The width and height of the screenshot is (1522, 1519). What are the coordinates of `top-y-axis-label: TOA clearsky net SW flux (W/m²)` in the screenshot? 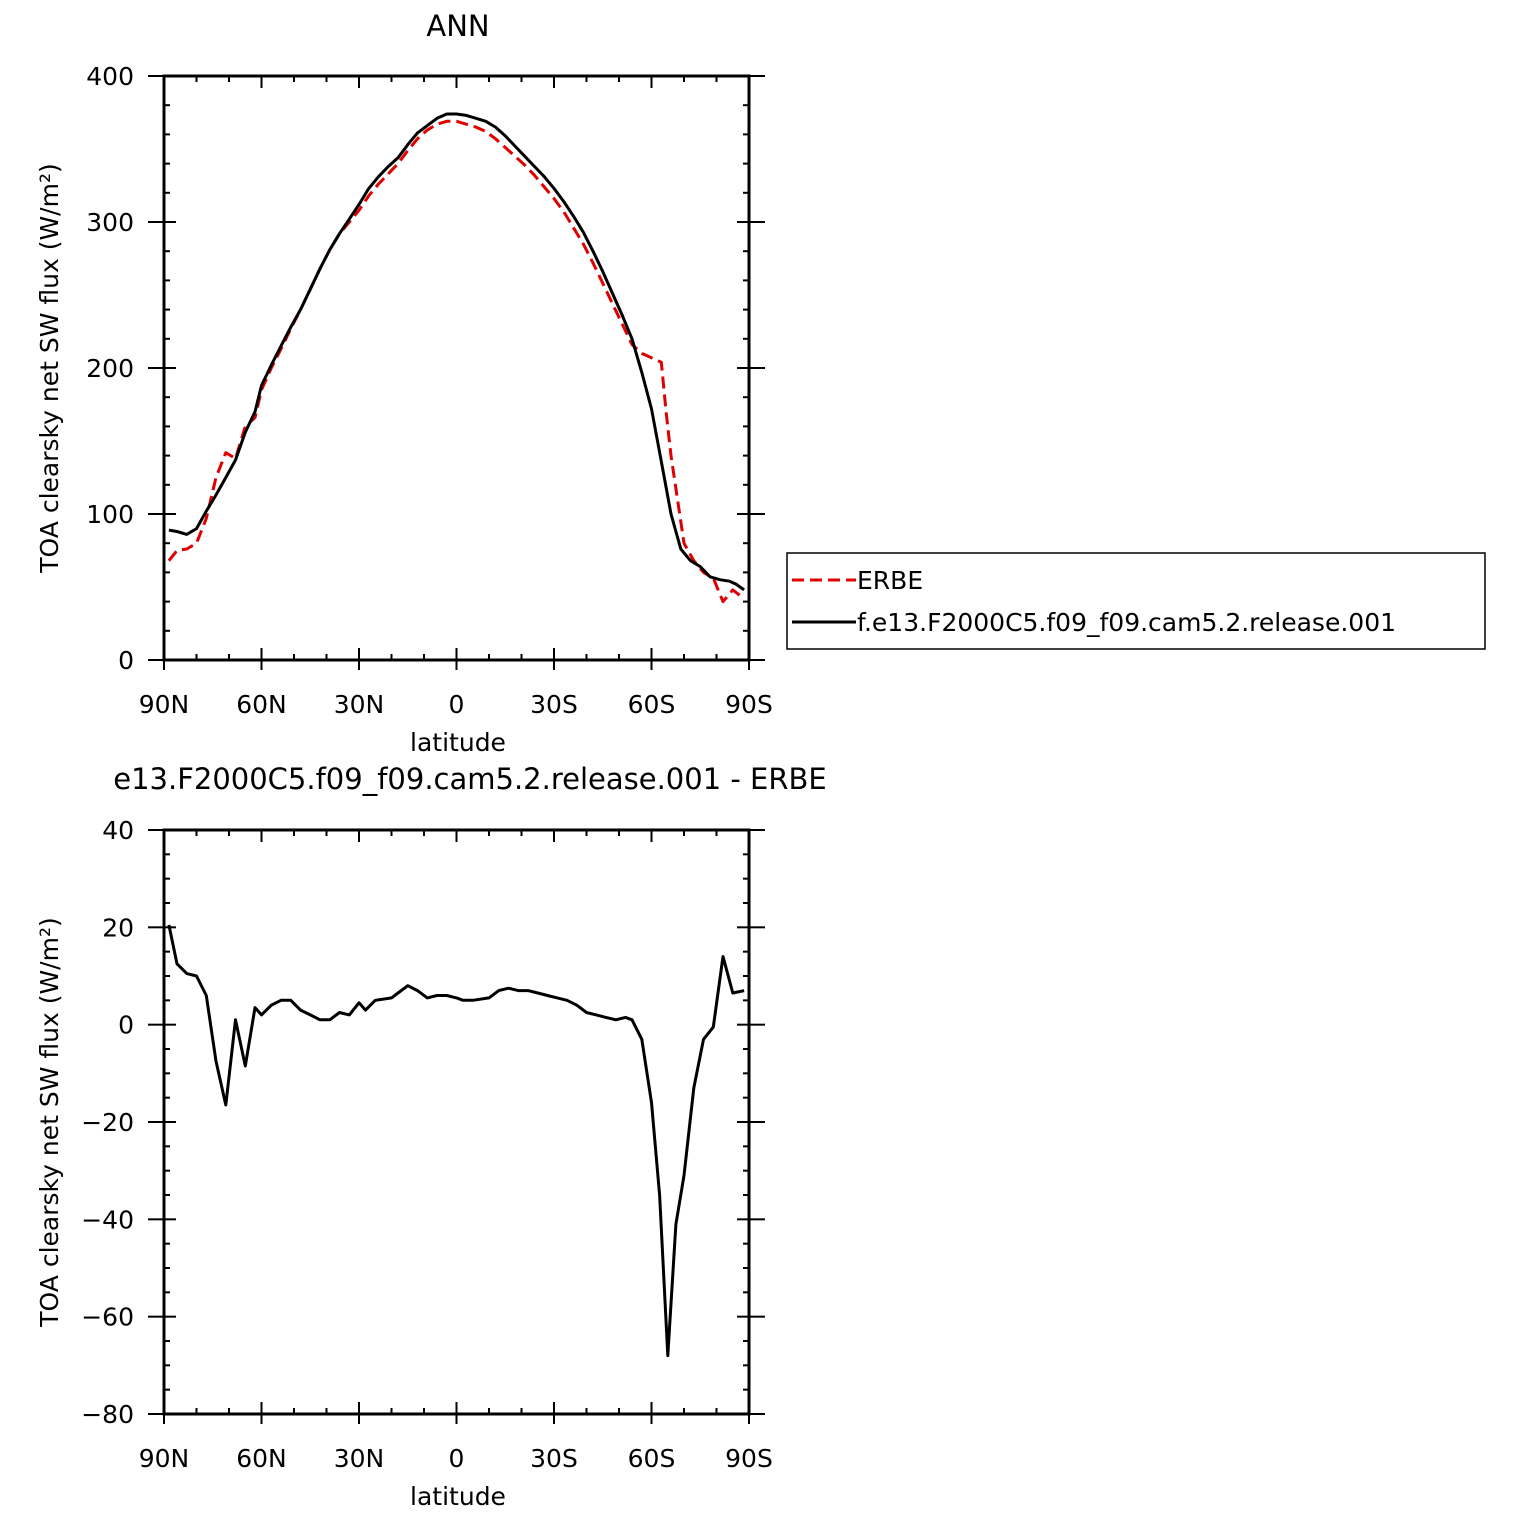 It's located at (49, 368).